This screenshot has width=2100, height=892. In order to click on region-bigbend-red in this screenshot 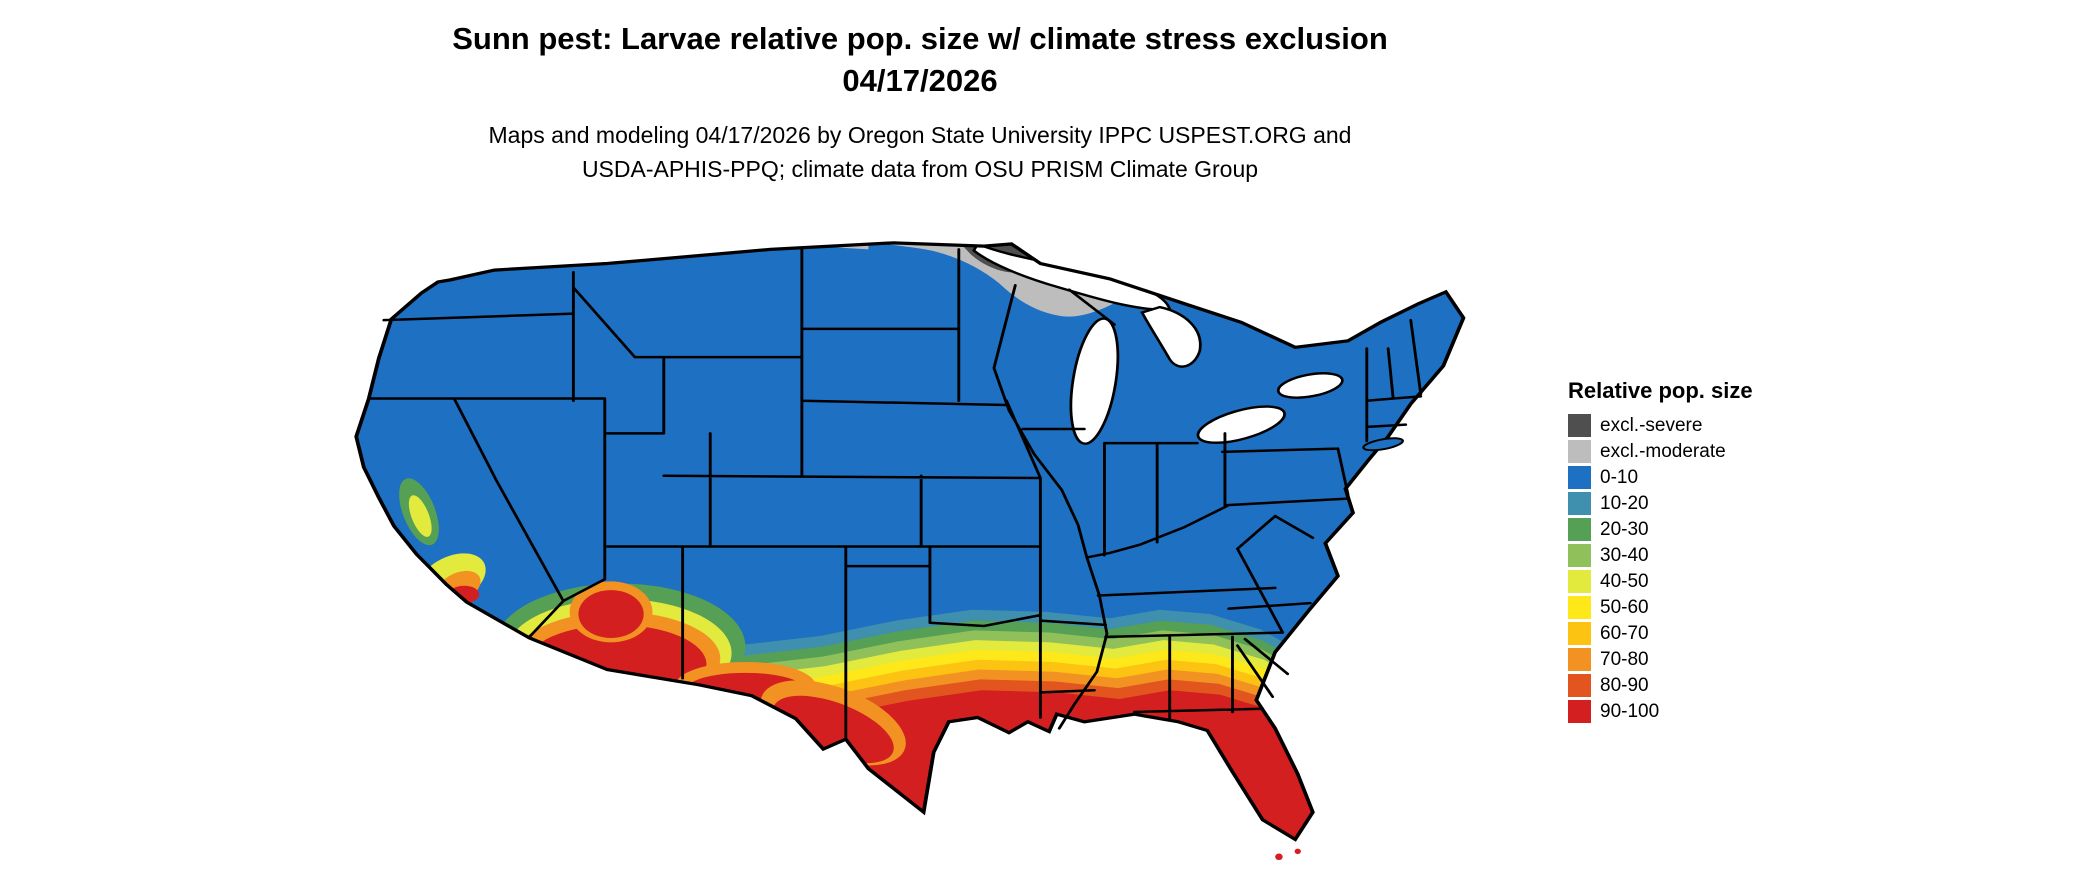, I will do `click(833, 729)`.